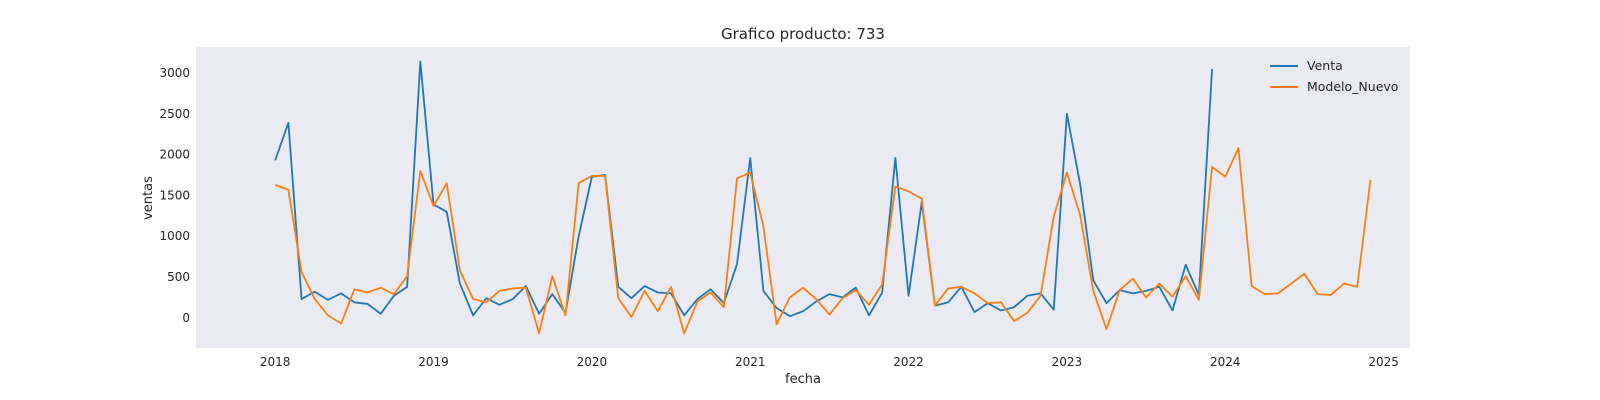  What do you see at coordinates (174, 155) in the screenshot?
I see `y-tick-label: 2000` at bounding box center [174, 155].